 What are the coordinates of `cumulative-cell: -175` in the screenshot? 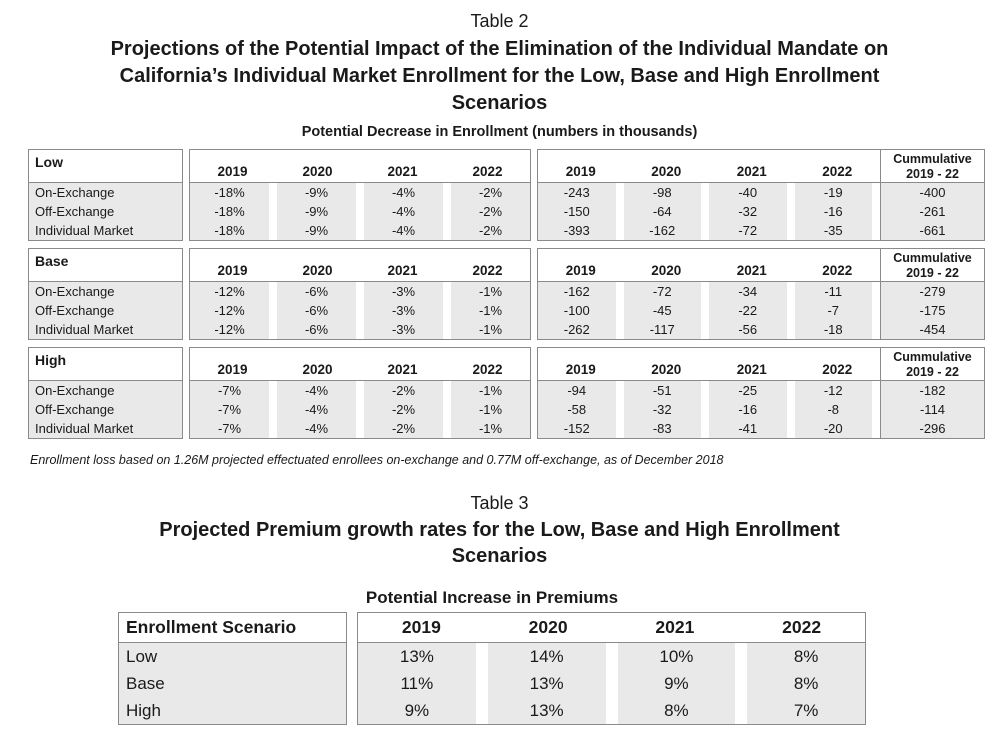 It's located at (932, 310).